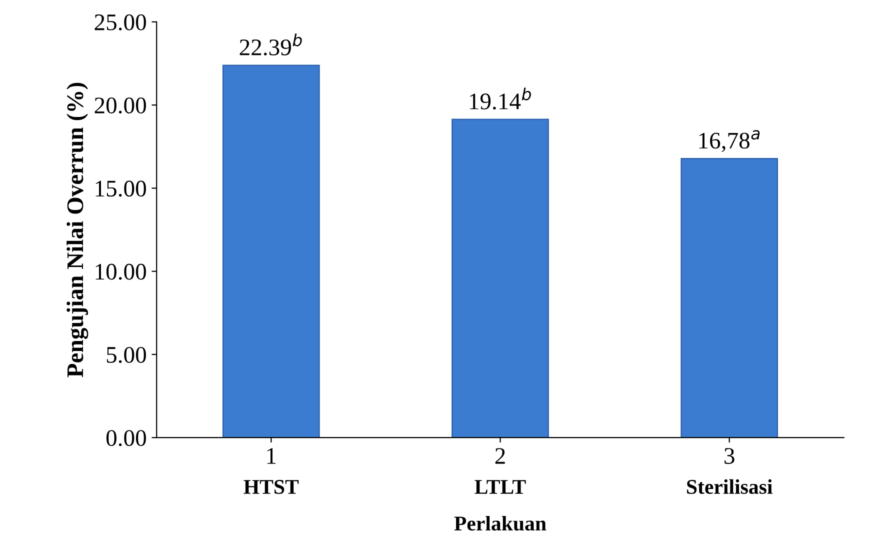 This screenshot has height=547, width=870. Describe the element at coordinates (500, 99) in the screenshot. I see `data-label: 19.14$^{b}$` at that location.